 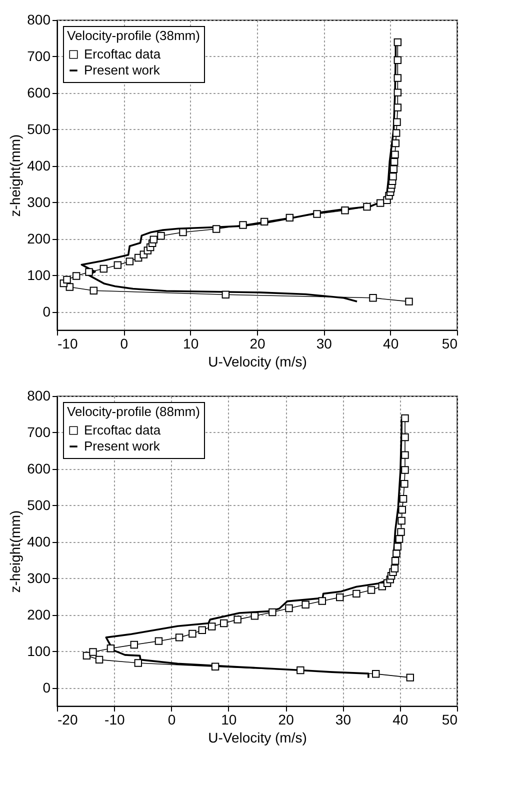 What do you see at coordinates (68, 720) in the screenshot?
I see `x-tick-label: -20` at bounding box center [68, 720].